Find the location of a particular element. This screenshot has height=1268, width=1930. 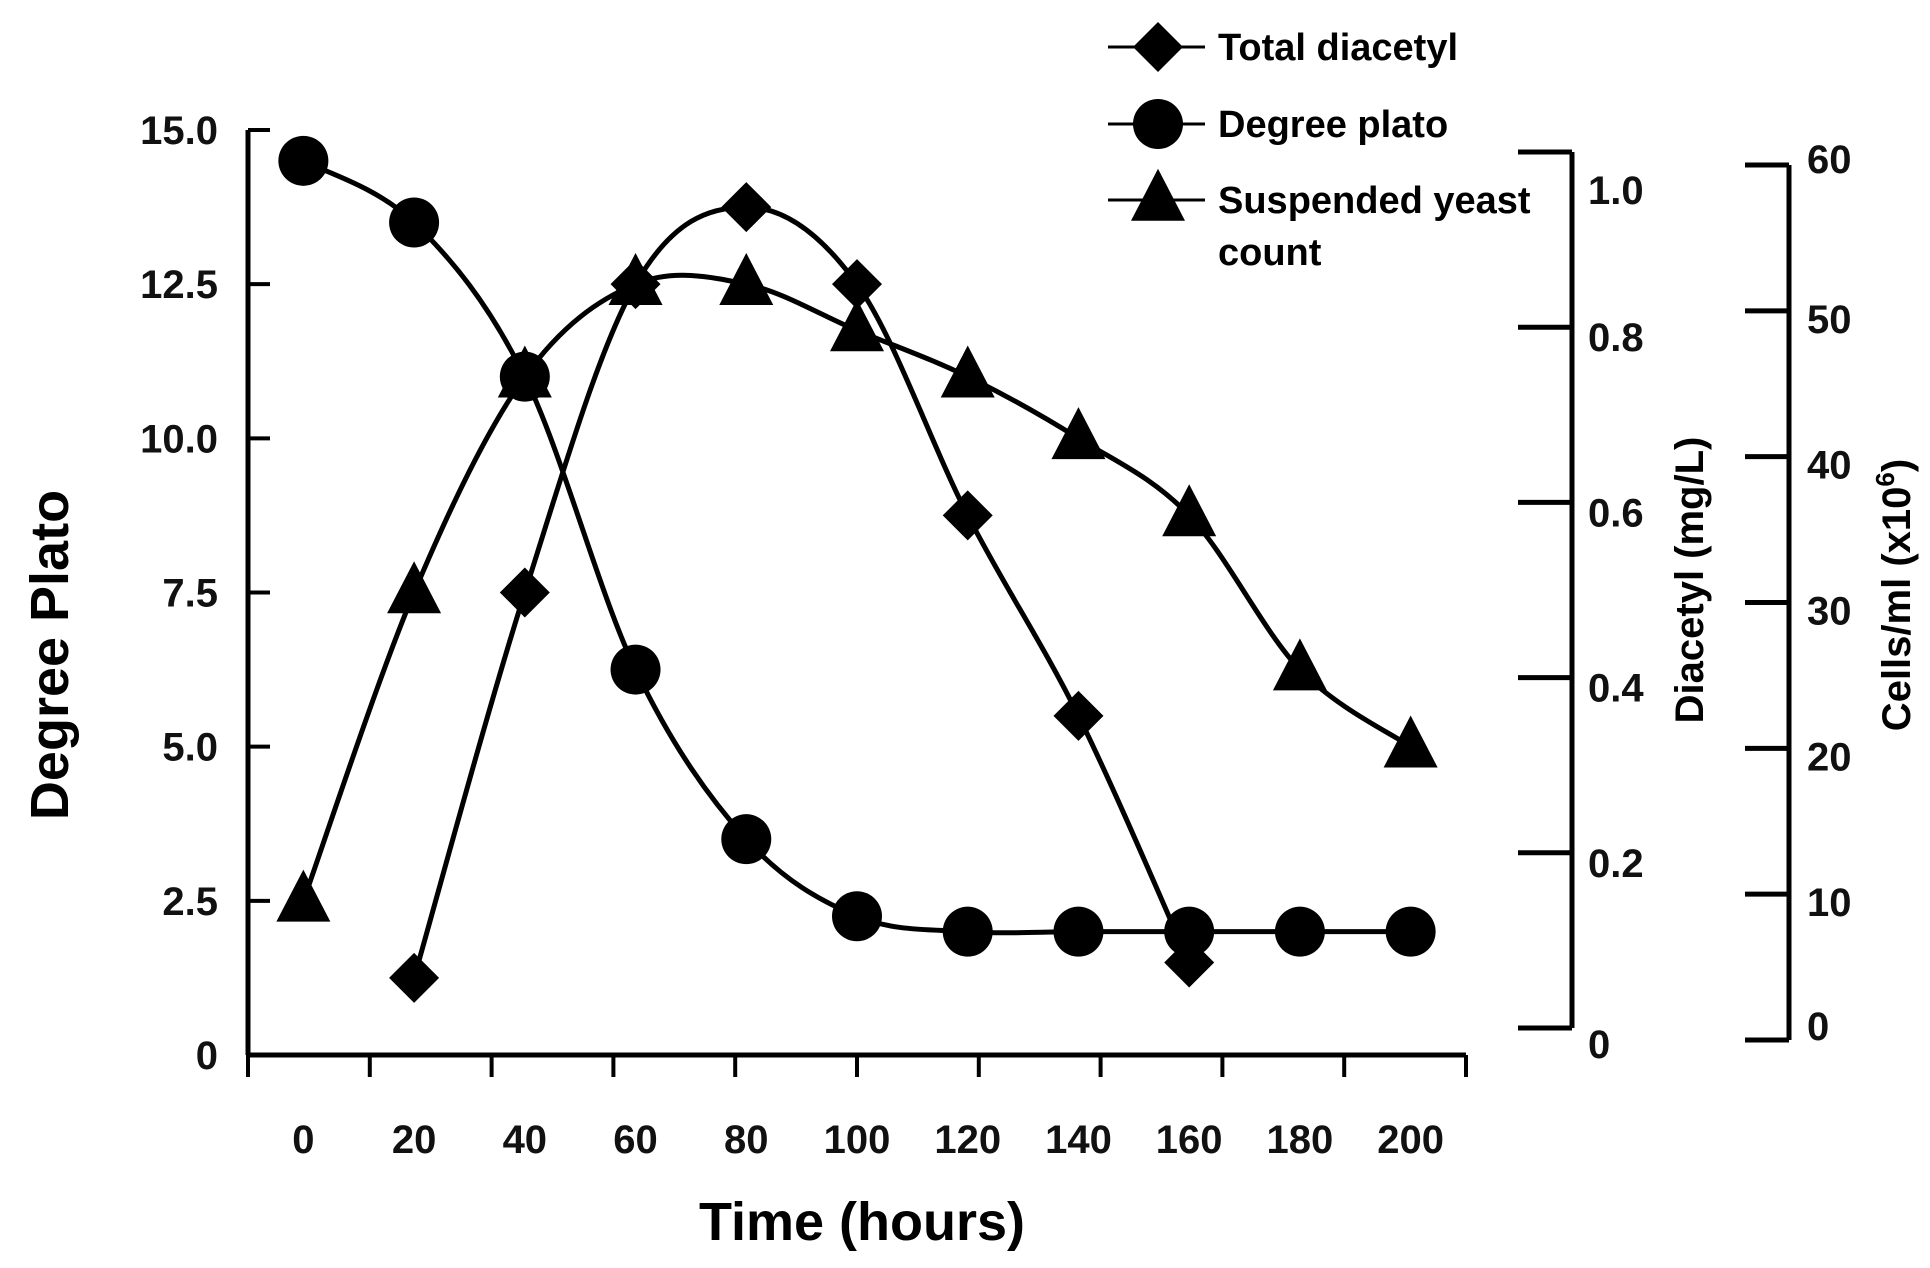

x-axis-ticks: 0 20 40 60 80 100 120 140 160 180 200 is located at coordinates (857, 1108).